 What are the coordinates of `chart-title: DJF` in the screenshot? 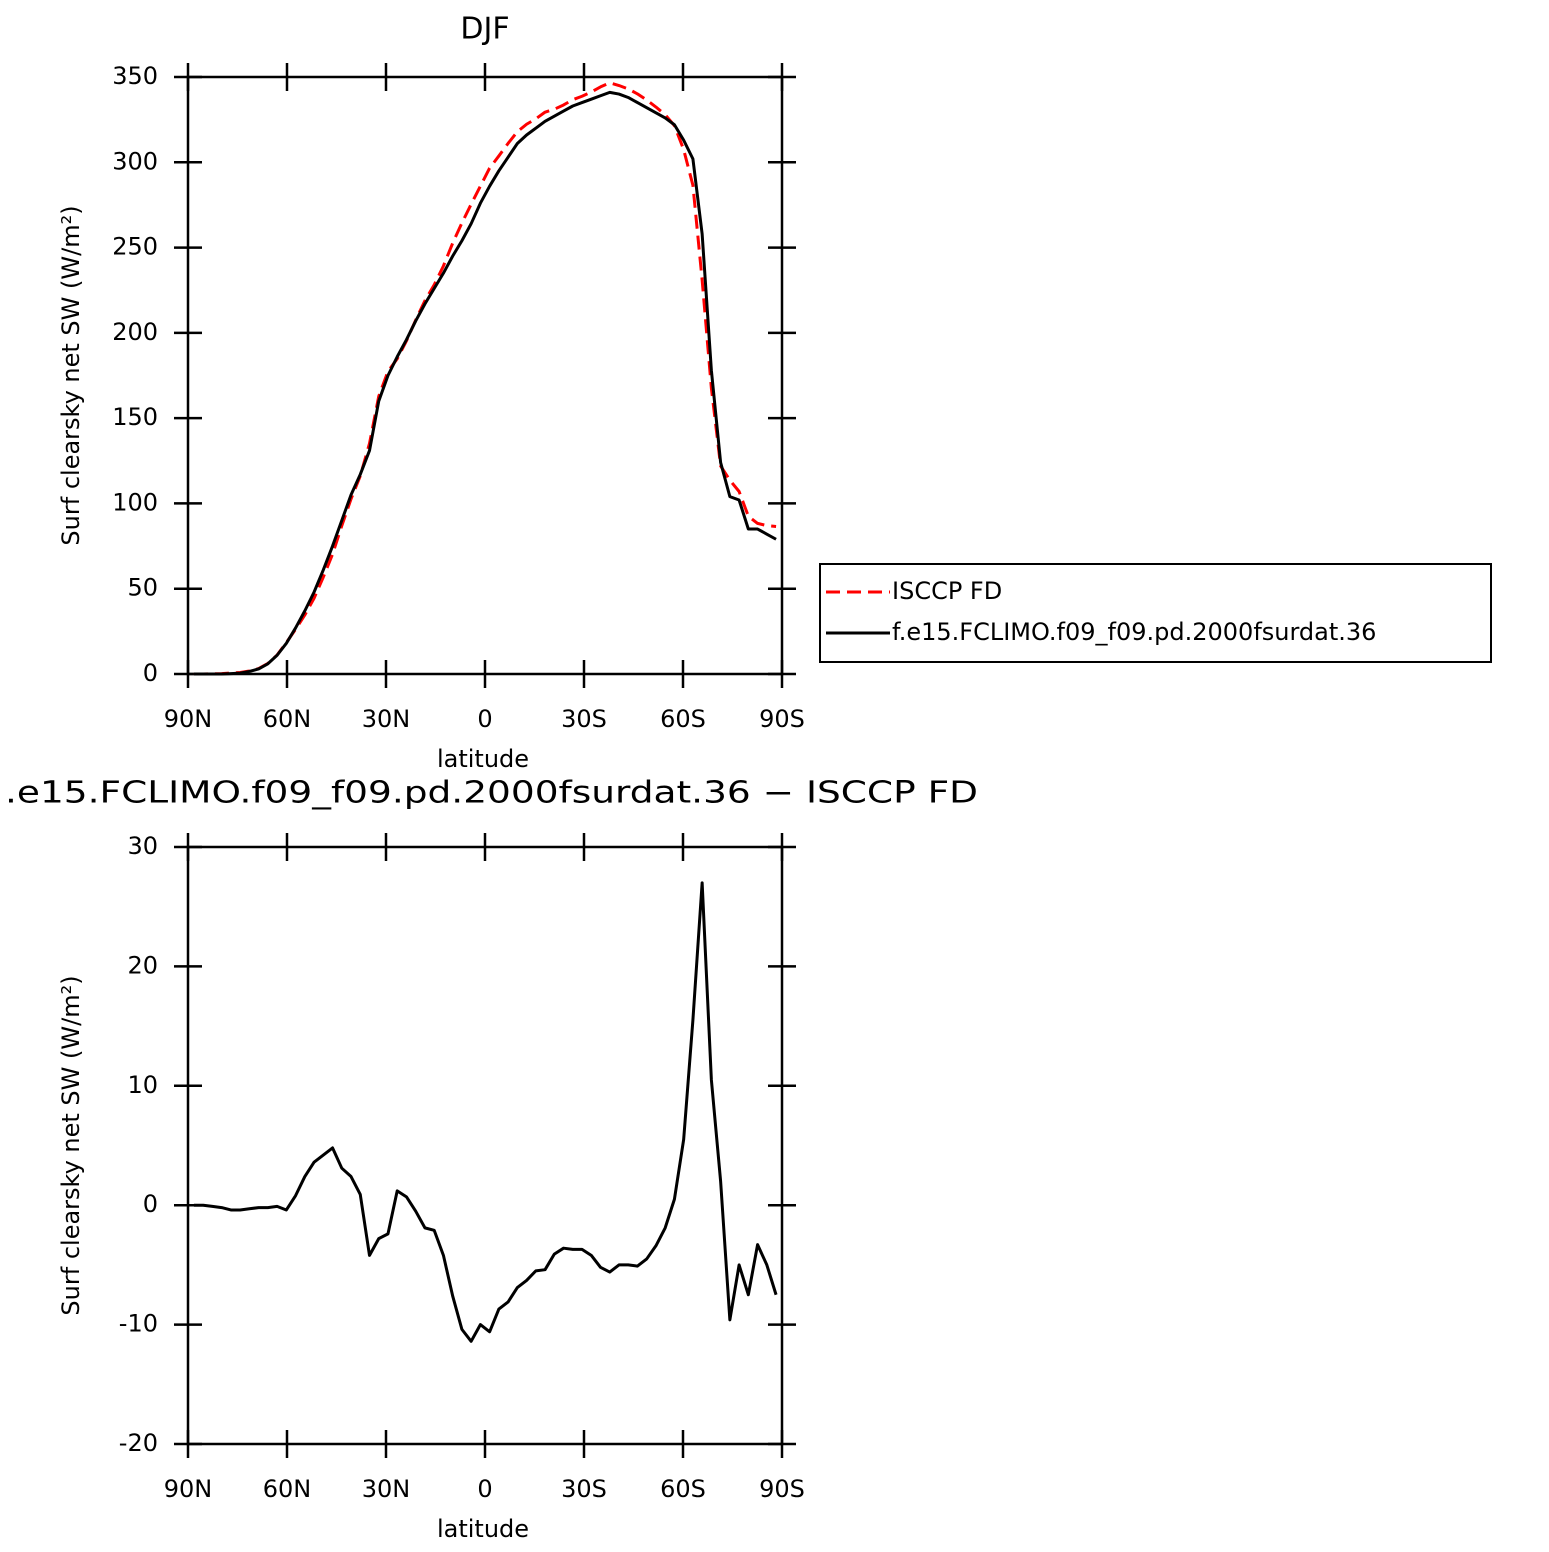 It's located at (484, 29).